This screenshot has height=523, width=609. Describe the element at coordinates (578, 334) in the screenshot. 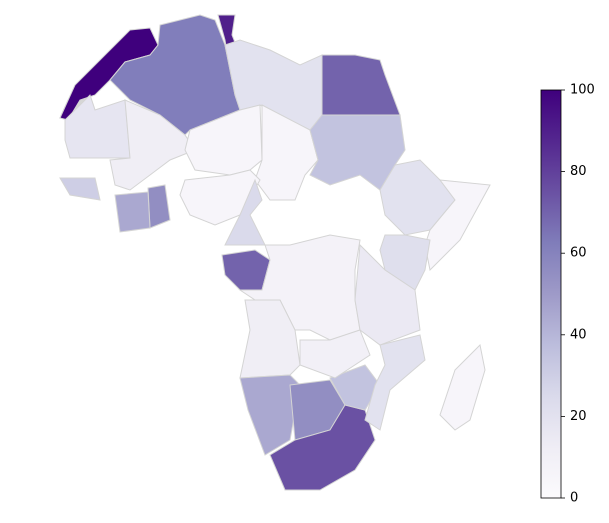

I see `colorbar-tick-label: 40` at that location.